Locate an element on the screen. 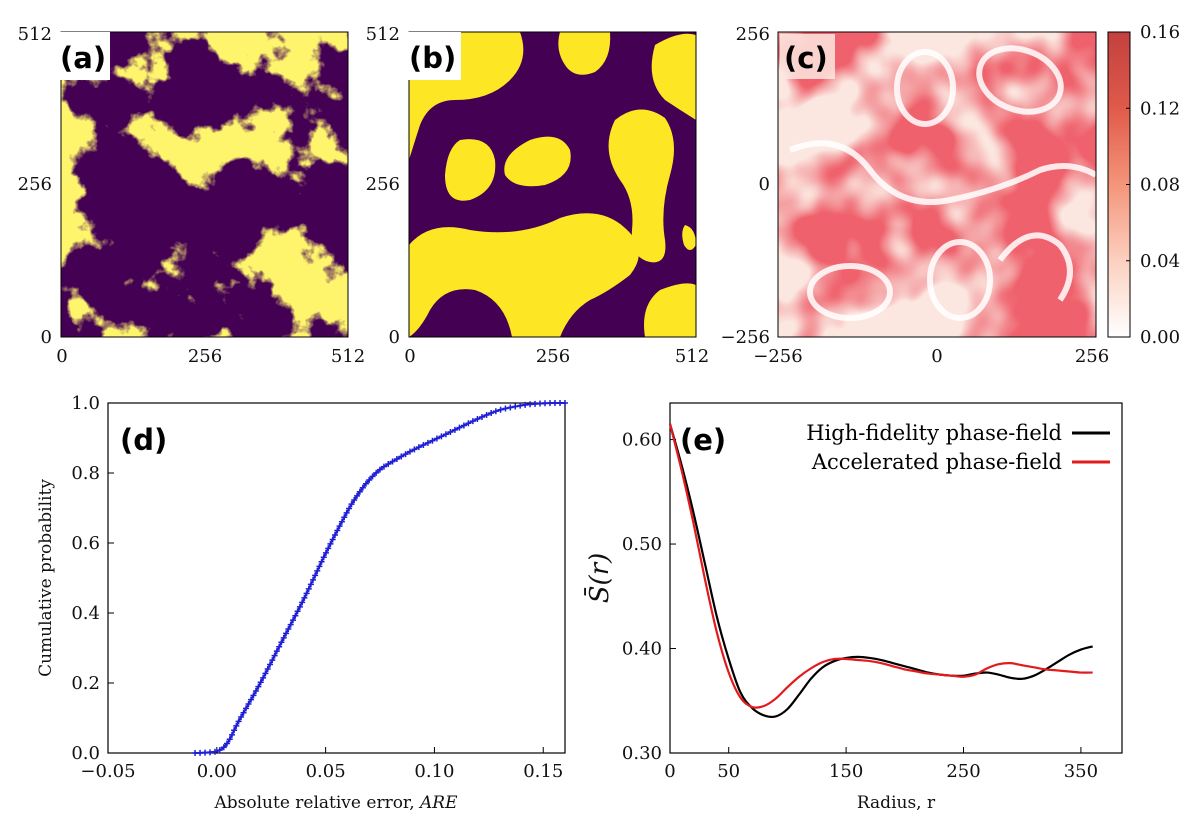 This screenshot has height=827, width=1200. panel-d-ytick-label: 0.0 is located at coordinates (85, 753).